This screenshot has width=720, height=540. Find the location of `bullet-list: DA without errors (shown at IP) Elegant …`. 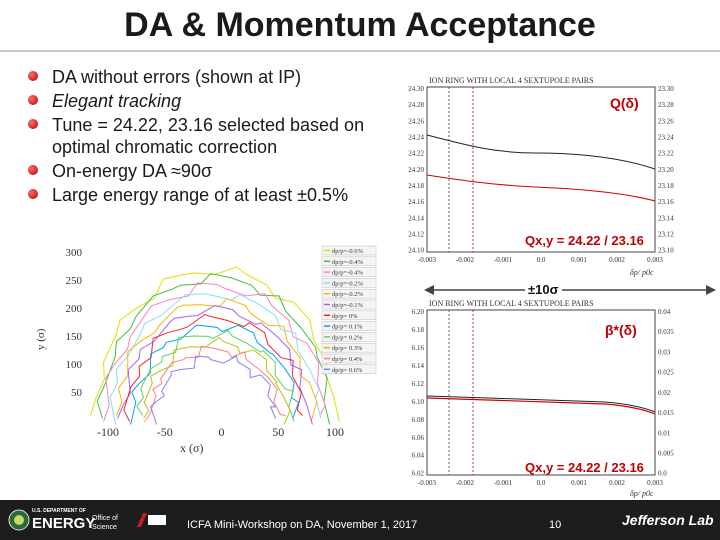

bullet-list: DA without errors (shown at IP) Elegant … is located at coordinates (208, 137).